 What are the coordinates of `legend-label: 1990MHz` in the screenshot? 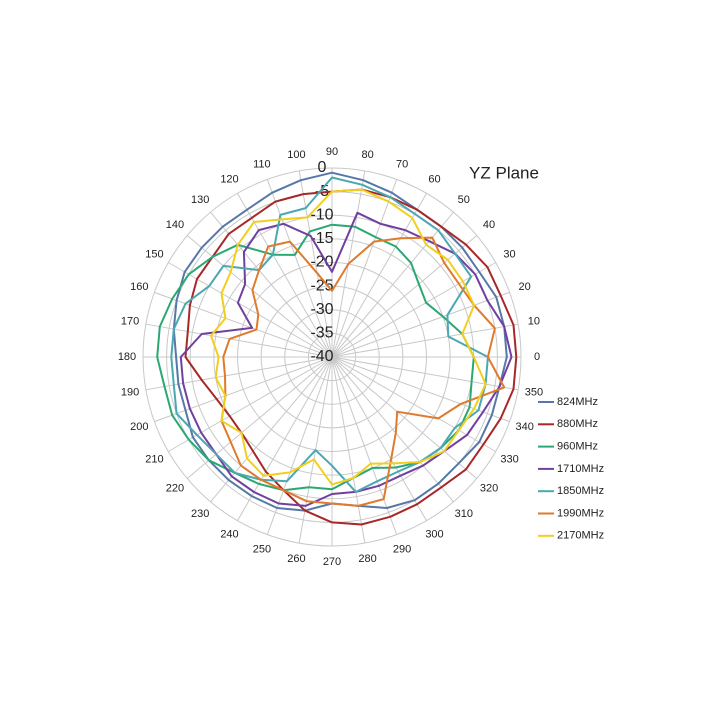 It's located at (580, 513).